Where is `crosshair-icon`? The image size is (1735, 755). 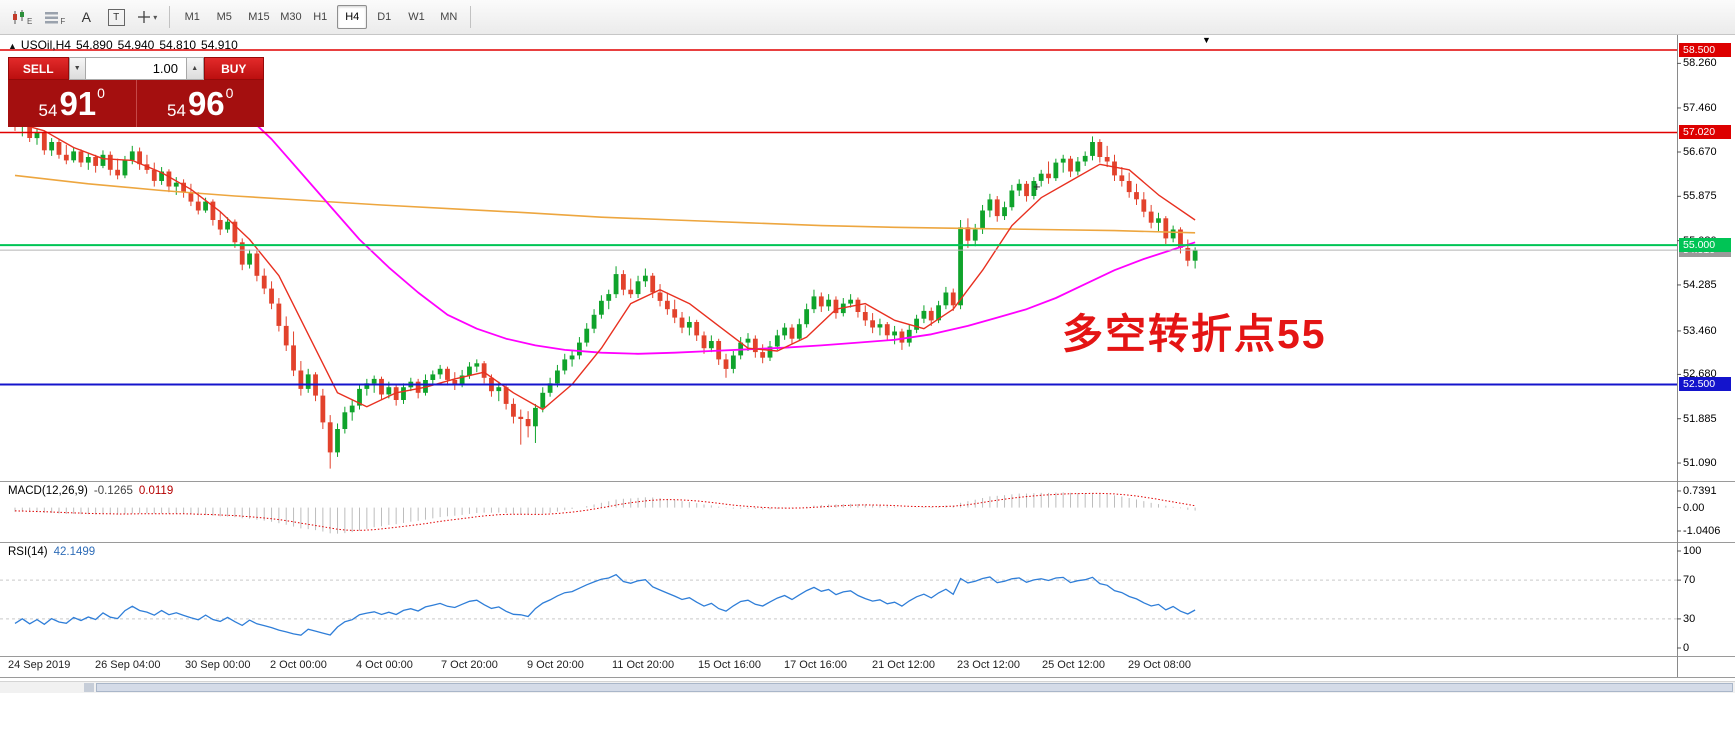
crosshair-icon is located at coordinates (144, 17).